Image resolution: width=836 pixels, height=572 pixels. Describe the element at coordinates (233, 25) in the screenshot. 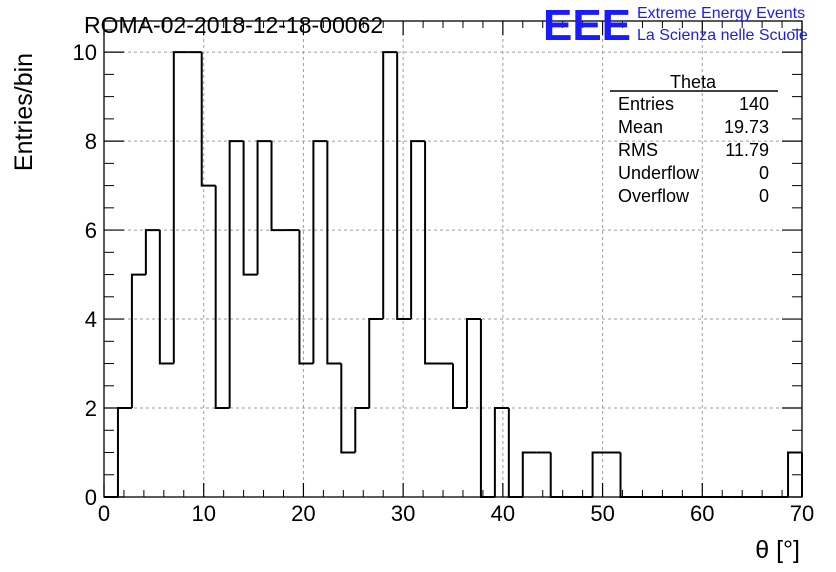

I see `chart-title: ROMA-02-2018-12-18-00062` at that location.